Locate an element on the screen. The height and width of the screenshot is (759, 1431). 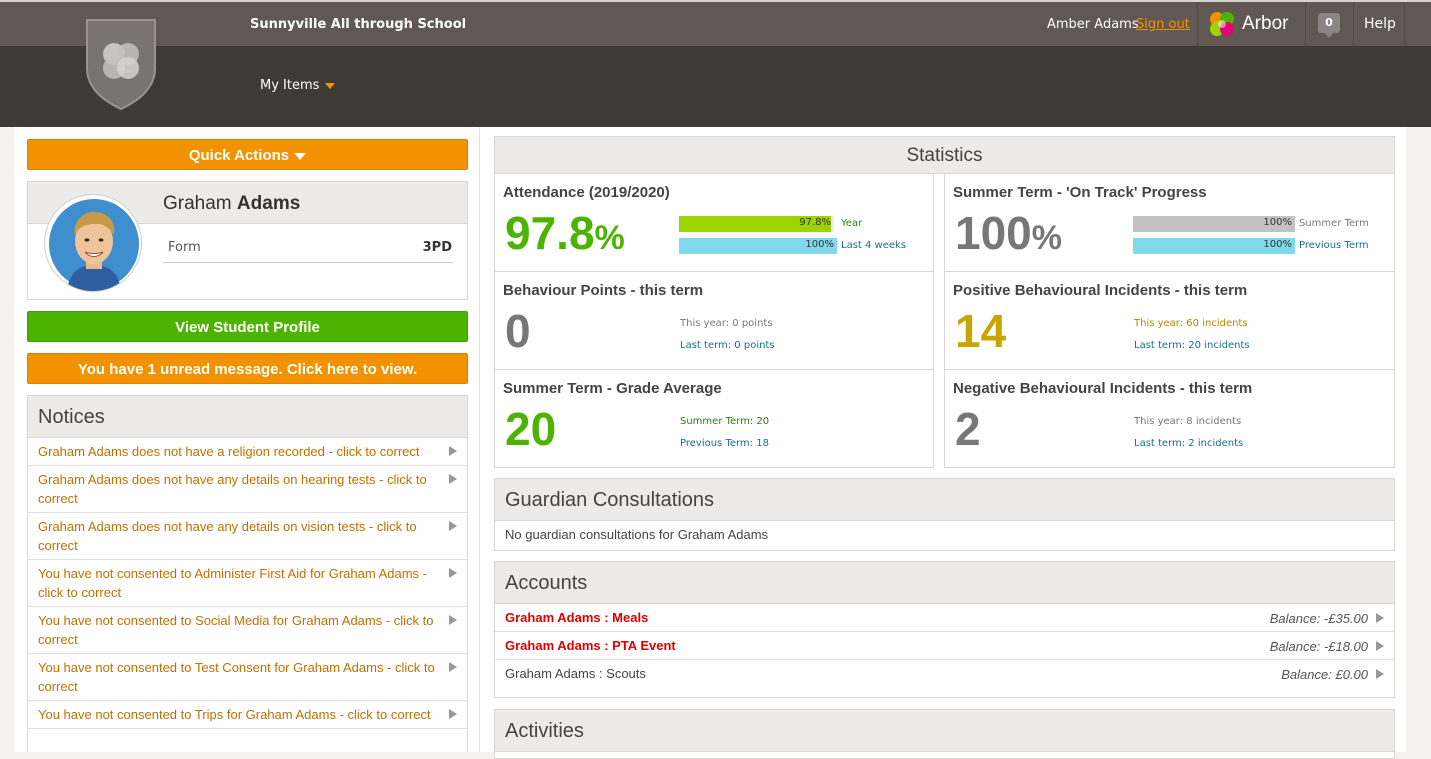
school-name: Sunnyville All through School is located at coordinates (358, 24).